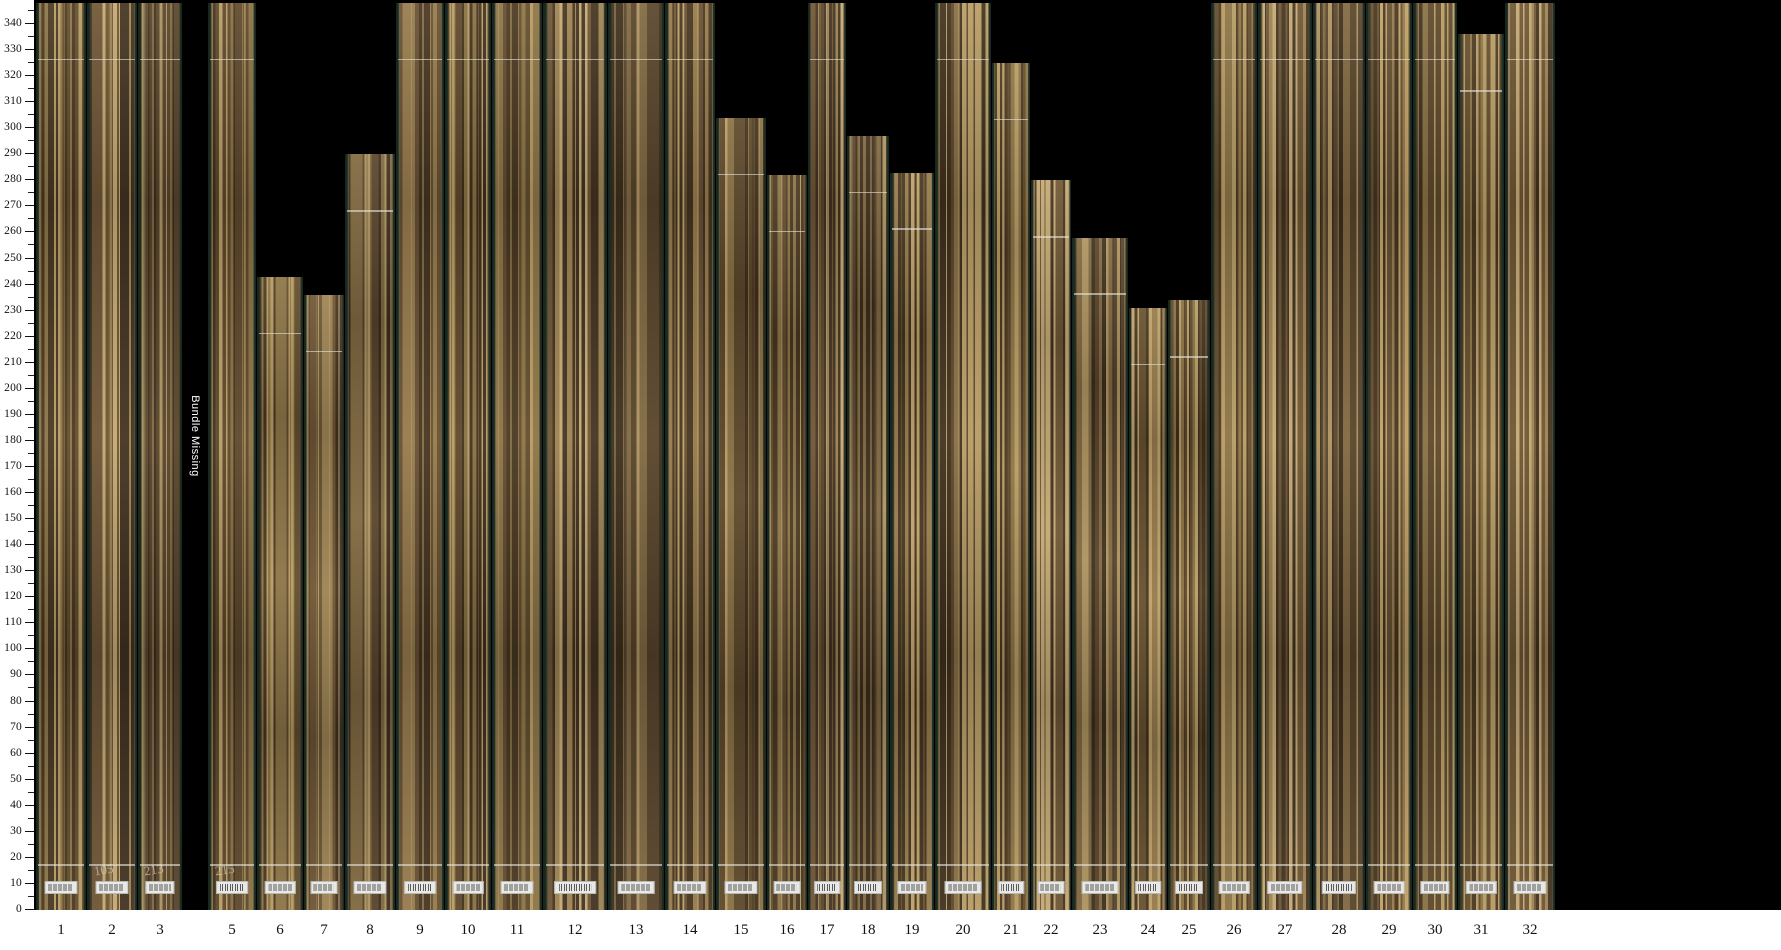  Describe the element at coordinates (195, 455) in the screenshot. I see `bundle-missing-bar: Bundle Missing` at that location.